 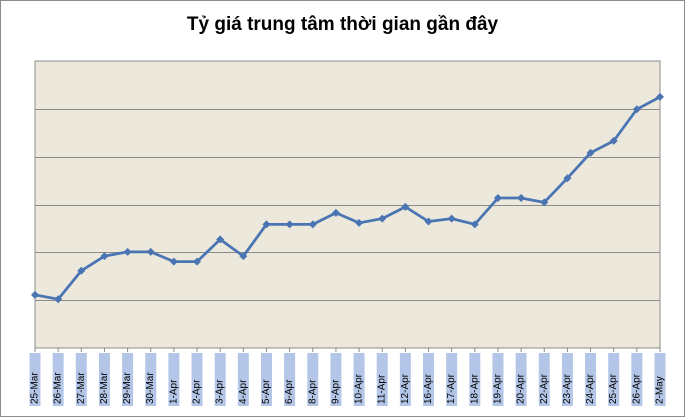 I want to click on x-tick-label-text: 17-Apr, so click(x=451, y=388).